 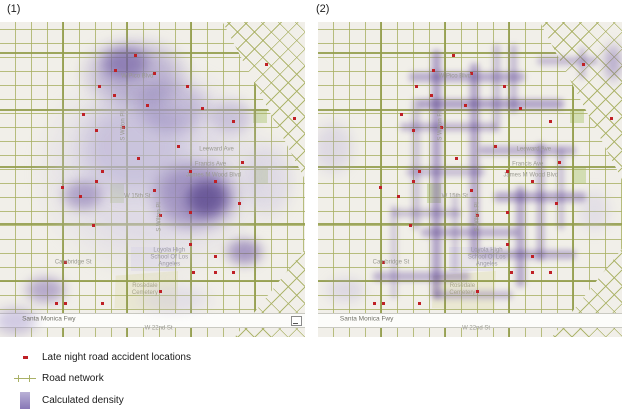 I want to click on accident-point-icon, so click(x=25, y=357).